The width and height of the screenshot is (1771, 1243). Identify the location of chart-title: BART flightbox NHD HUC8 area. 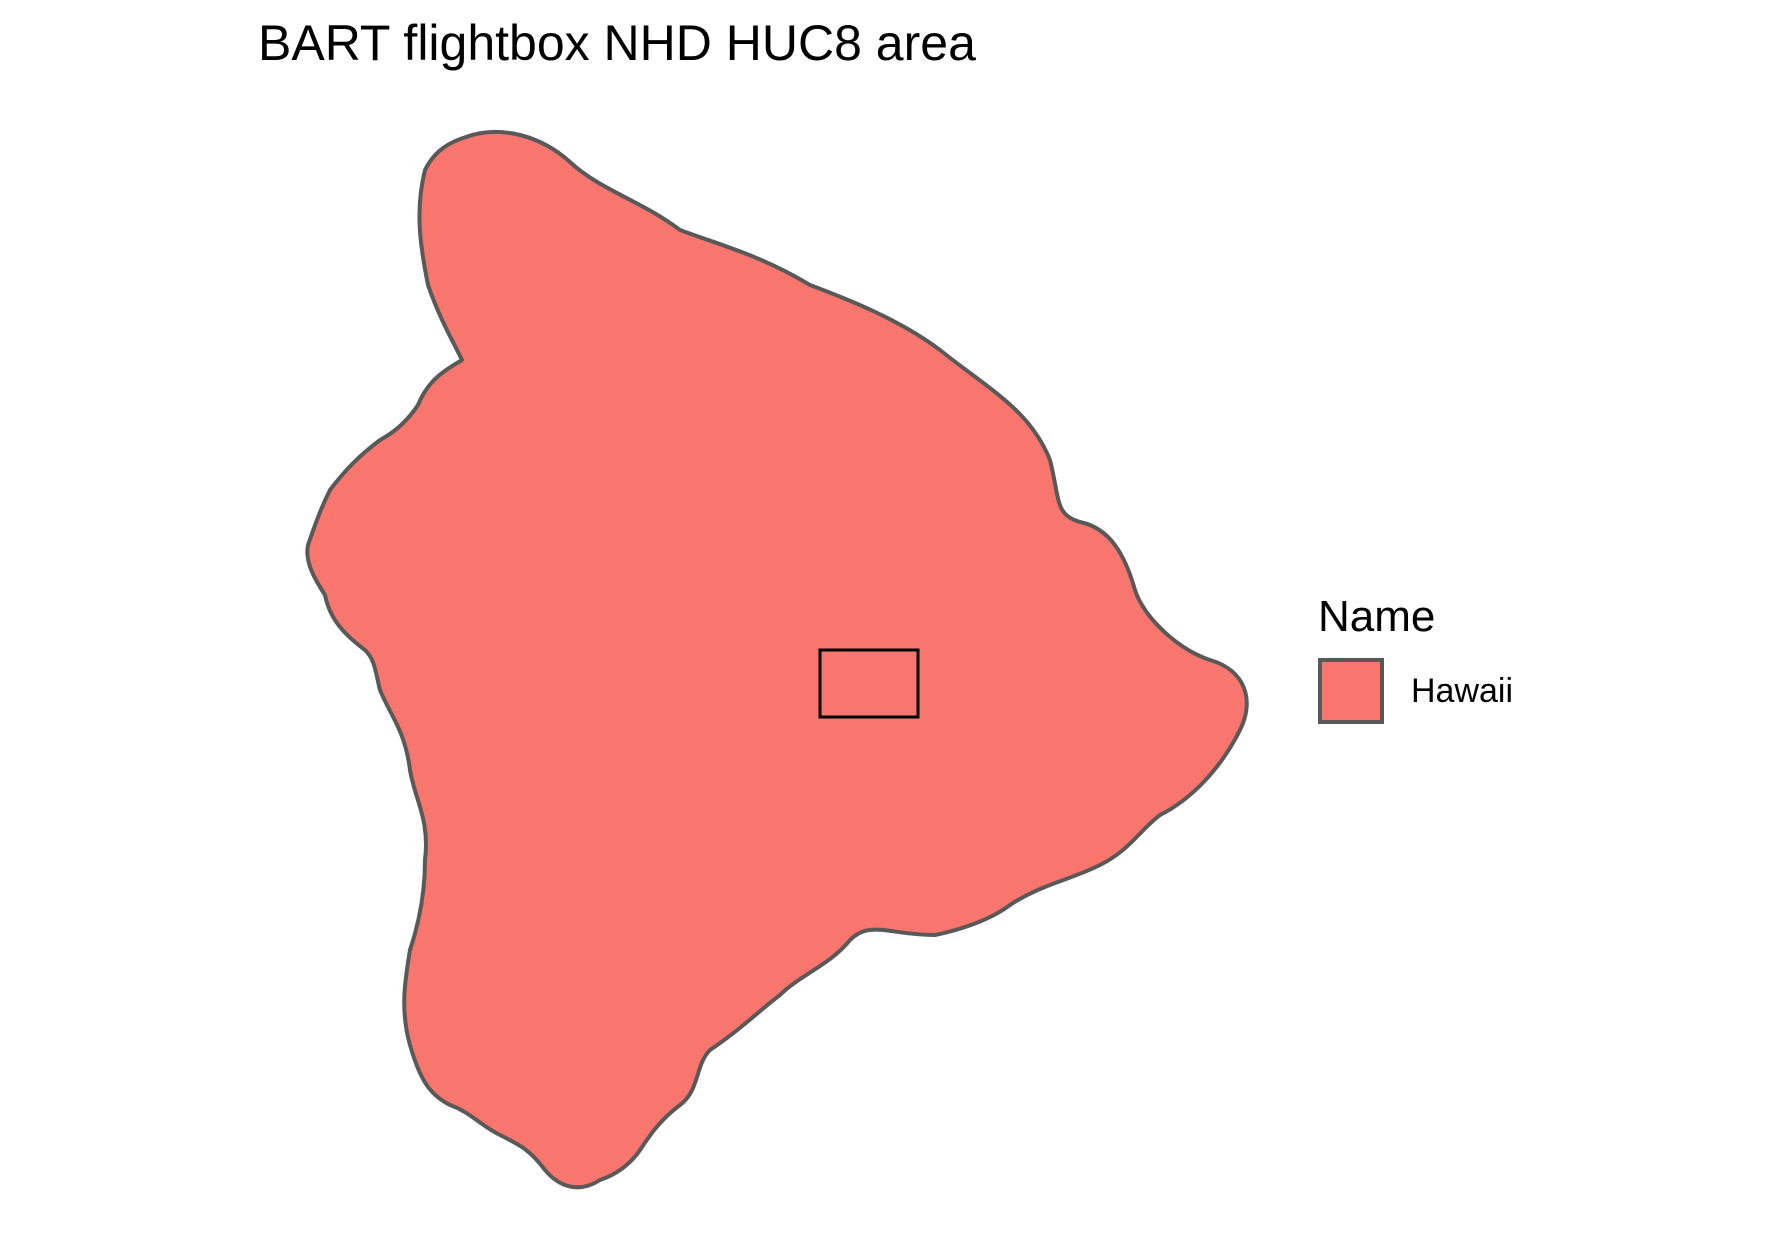
(617, 43).